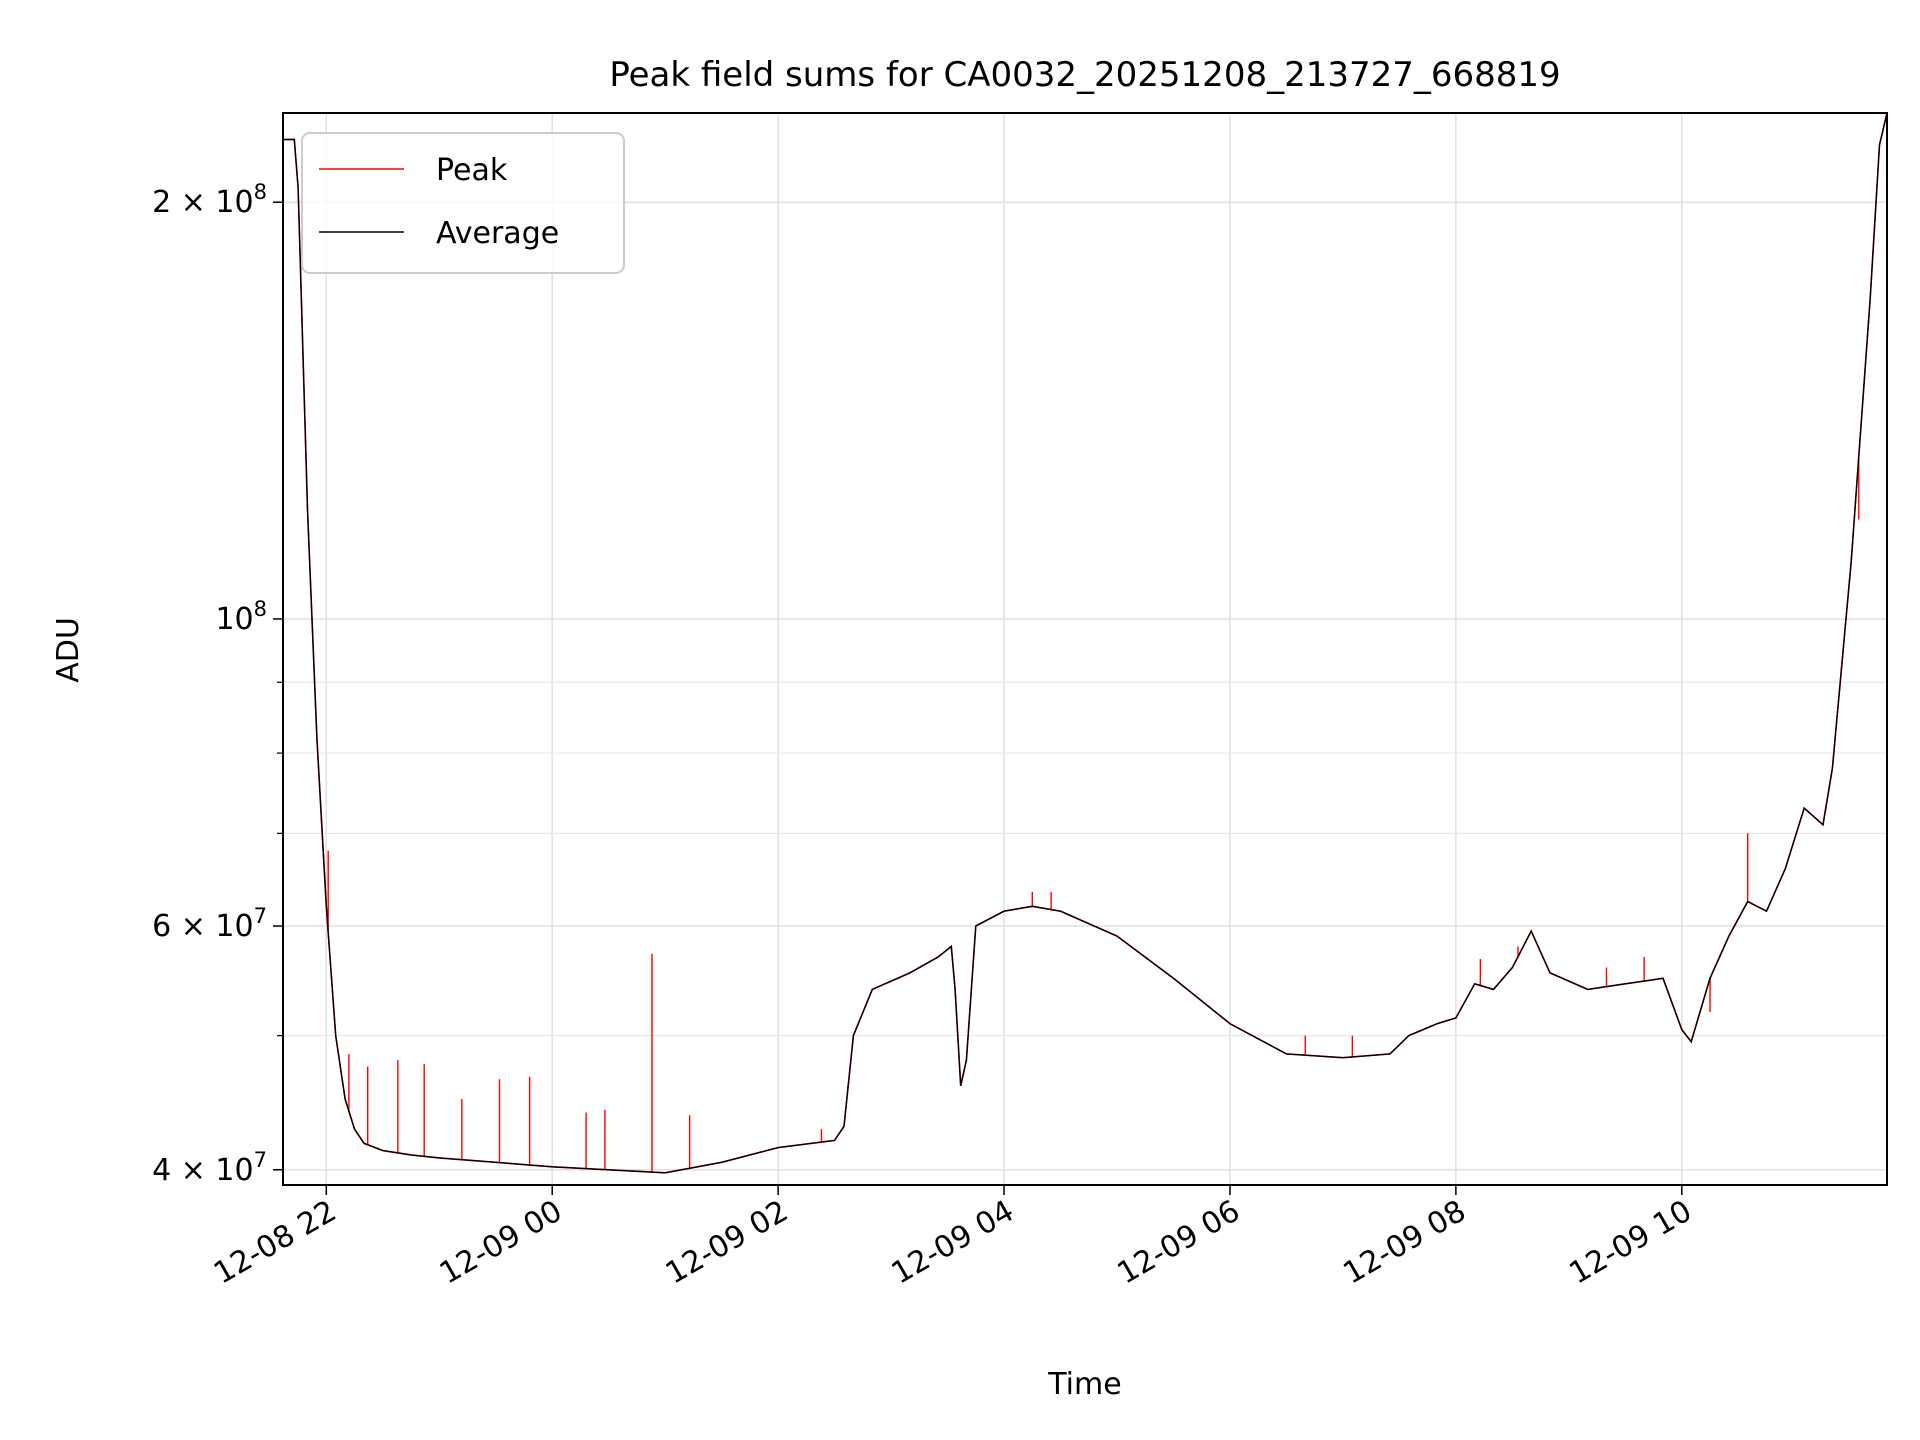  I want to click on y-tick-label: 108, so click(241, 617).